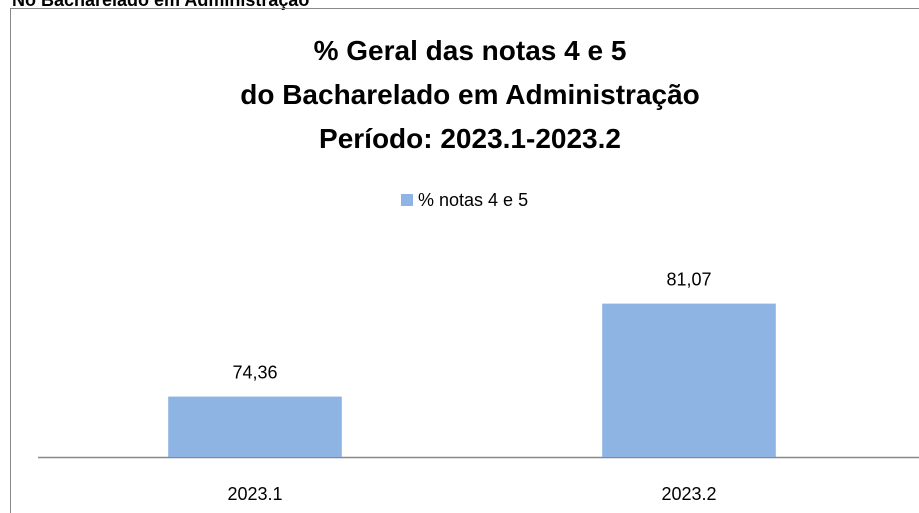 This screenshot has width=919, height=513. What do you see at coordinates (688, 494) in the screenshot?
I see `x-tick-label: 2023.2` at bounding box center [688, 494].